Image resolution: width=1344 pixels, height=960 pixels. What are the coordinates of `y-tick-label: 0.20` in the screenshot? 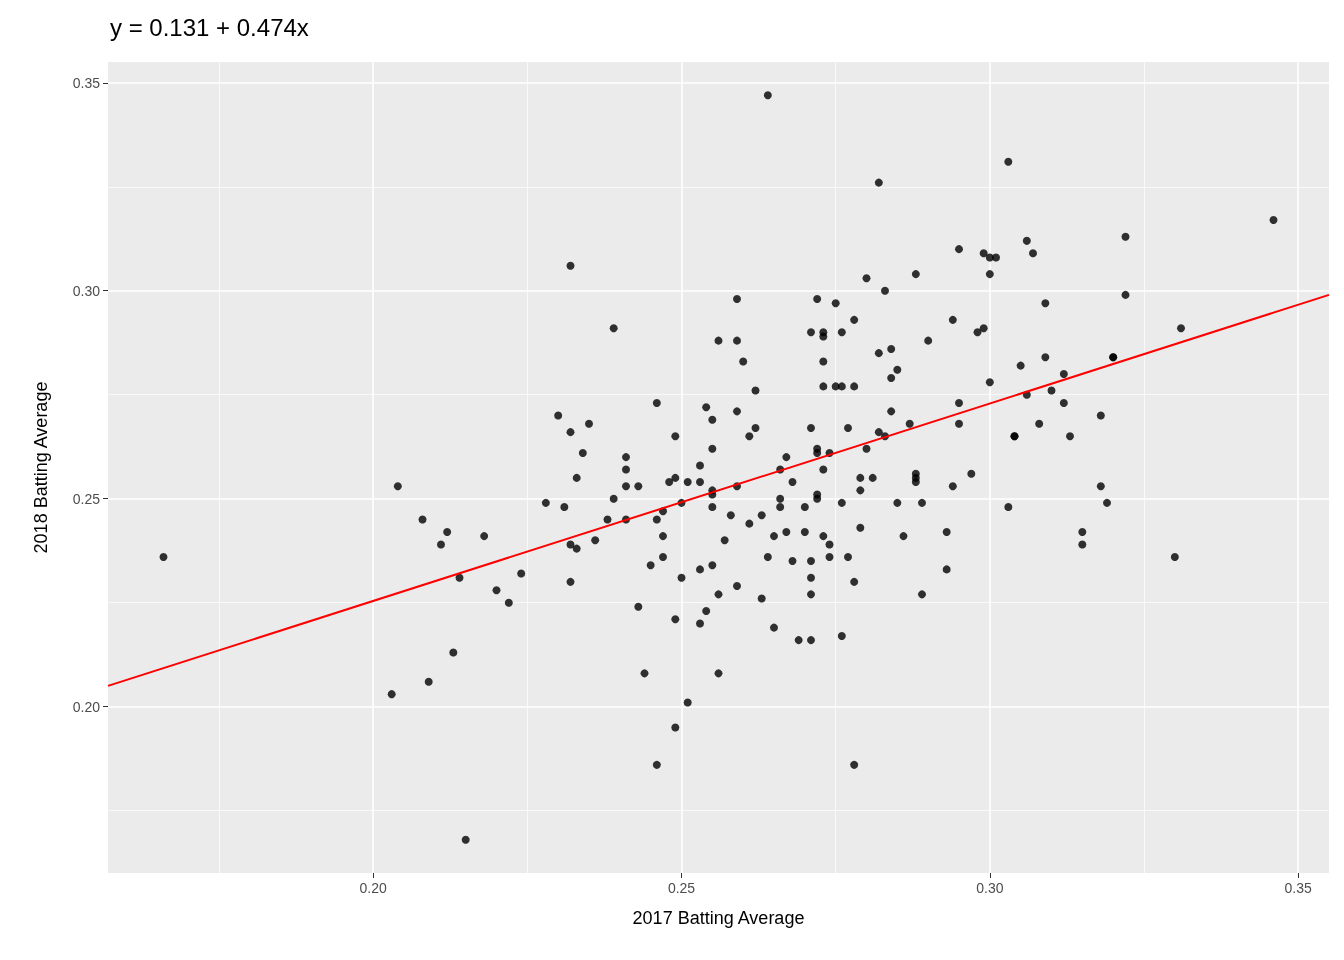 It's located at (86, 706).